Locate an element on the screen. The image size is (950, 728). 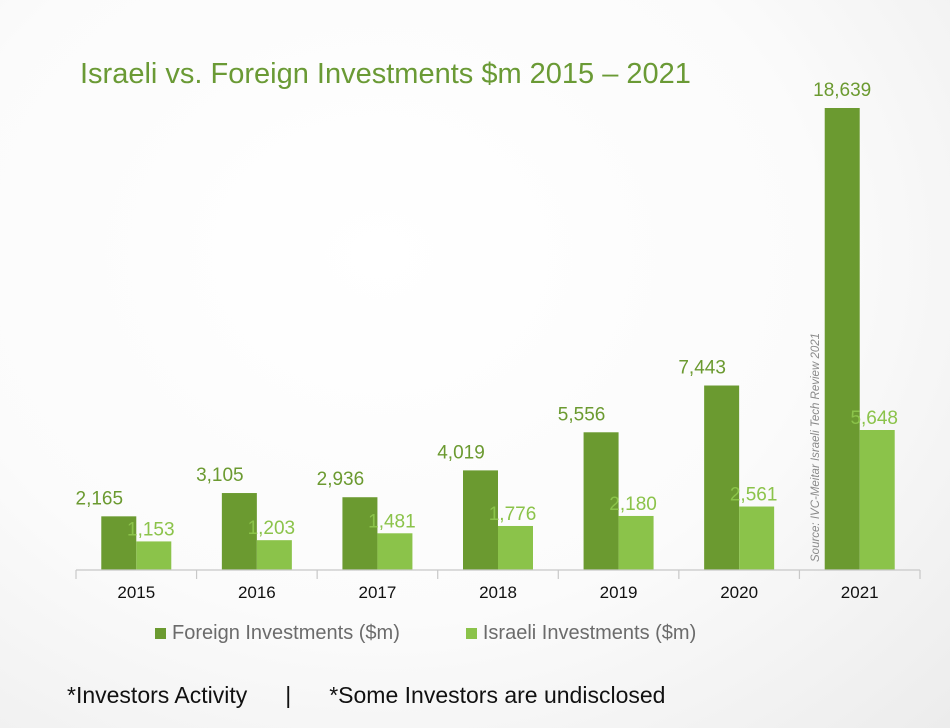
legend-item-foreign: Foreign Investments ($m) is located at coordinates (277, 633).